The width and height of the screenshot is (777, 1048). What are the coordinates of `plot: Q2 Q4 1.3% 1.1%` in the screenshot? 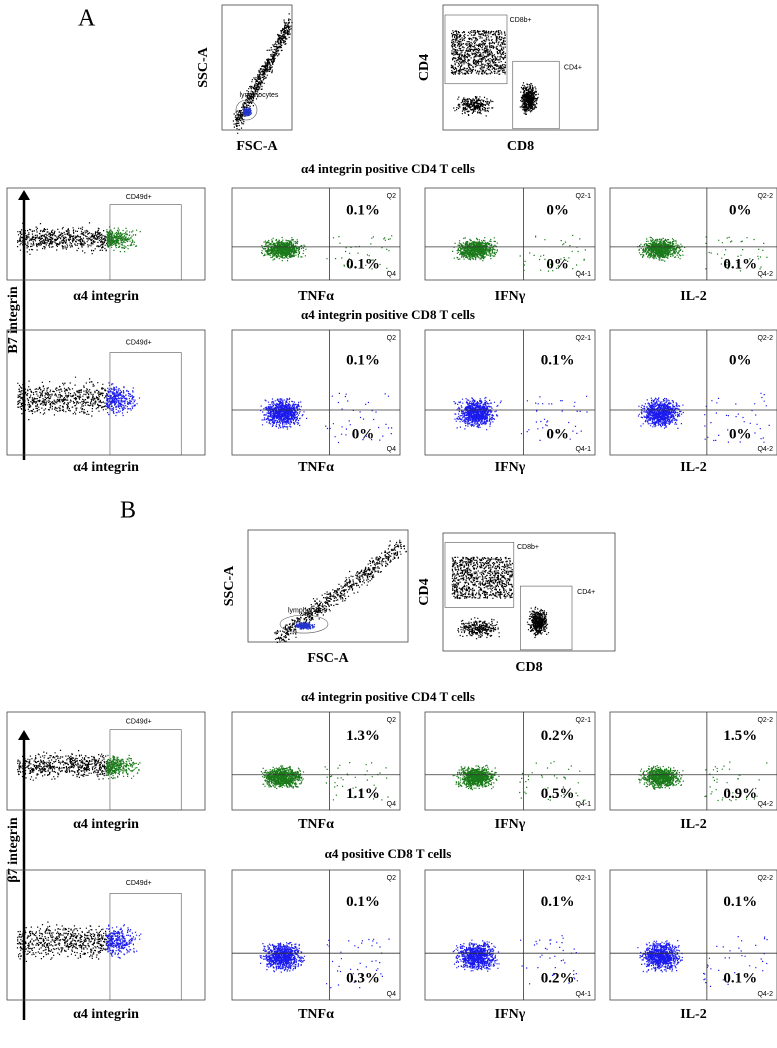 It's located at (316, 761).